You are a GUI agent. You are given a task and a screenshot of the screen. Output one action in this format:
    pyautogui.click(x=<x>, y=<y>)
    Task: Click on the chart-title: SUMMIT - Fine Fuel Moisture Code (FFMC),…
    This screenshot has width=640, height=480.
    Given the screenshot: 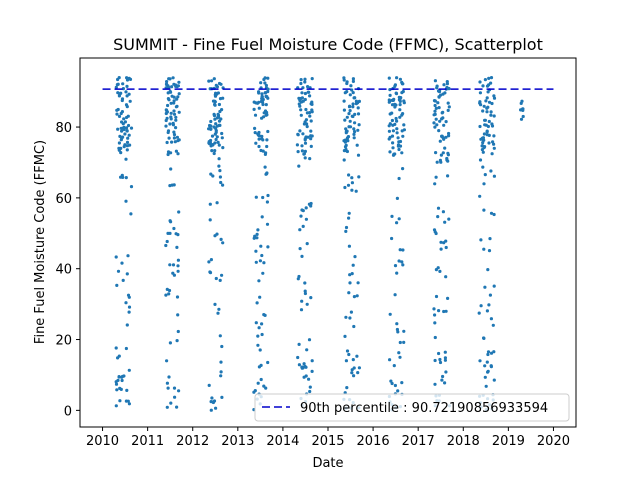 What is the action you would take?
    pyautogui.click(x=328, y=44)
    